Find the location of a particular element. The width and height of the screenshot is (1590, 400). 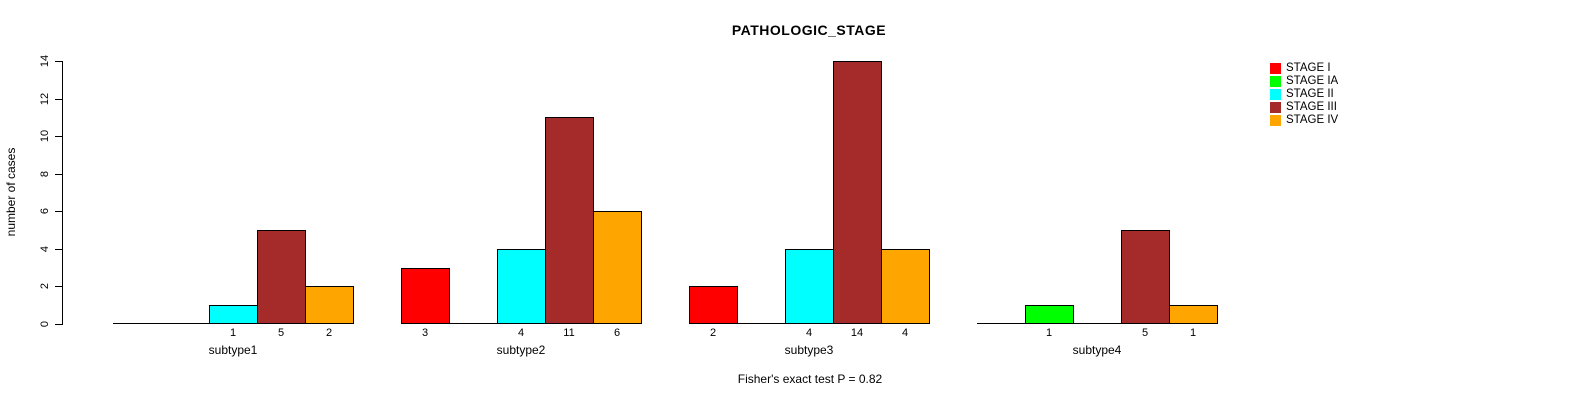

y-tick-label: 14 is located at coordinates (45, 61).